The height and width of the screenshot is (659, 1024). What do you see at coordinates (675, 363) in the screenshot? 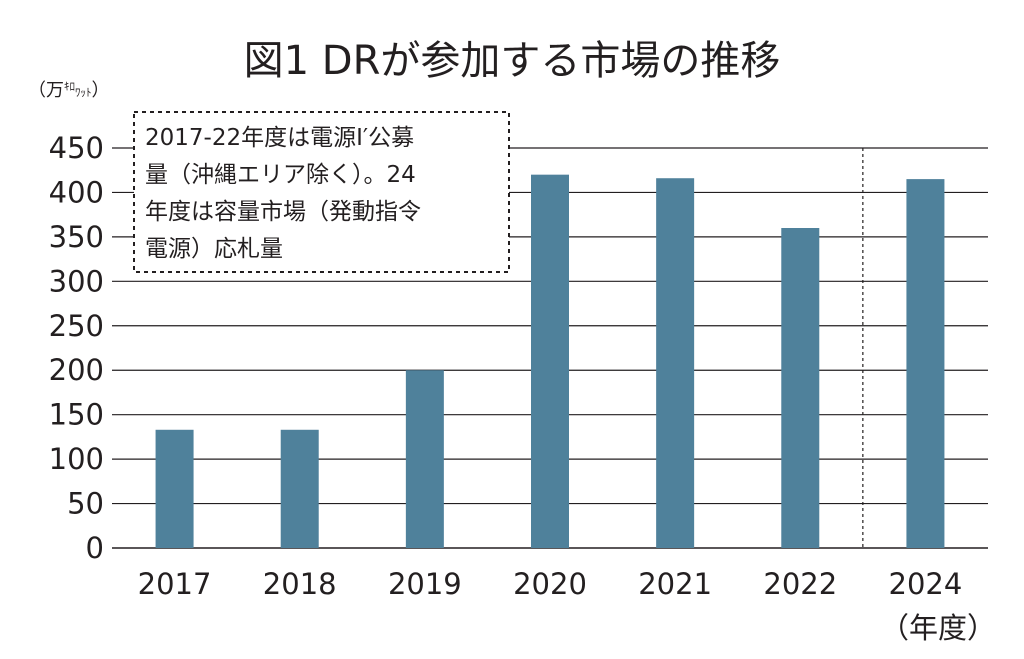
I see `bar-2021` at bounding box center [675, 363].